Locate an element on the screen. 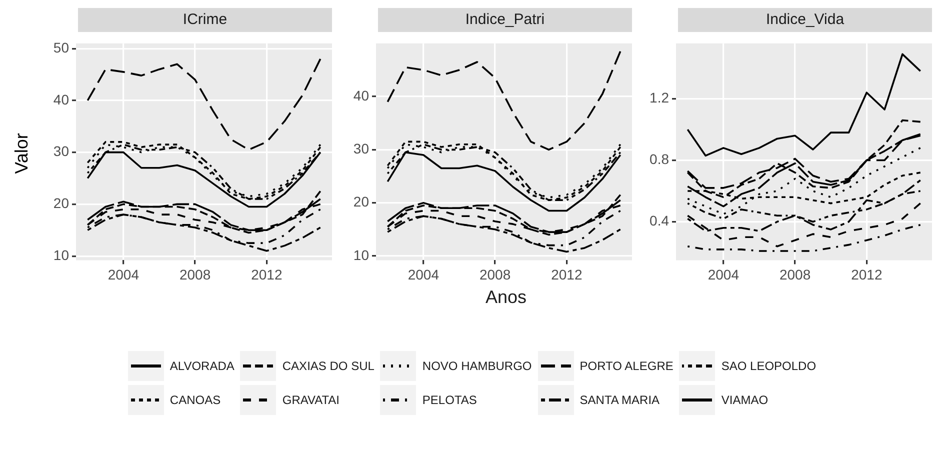 The height and width of the screenshot is (450, 944). legend-label: SANTA MARIA is located at coordinates (620, 400).